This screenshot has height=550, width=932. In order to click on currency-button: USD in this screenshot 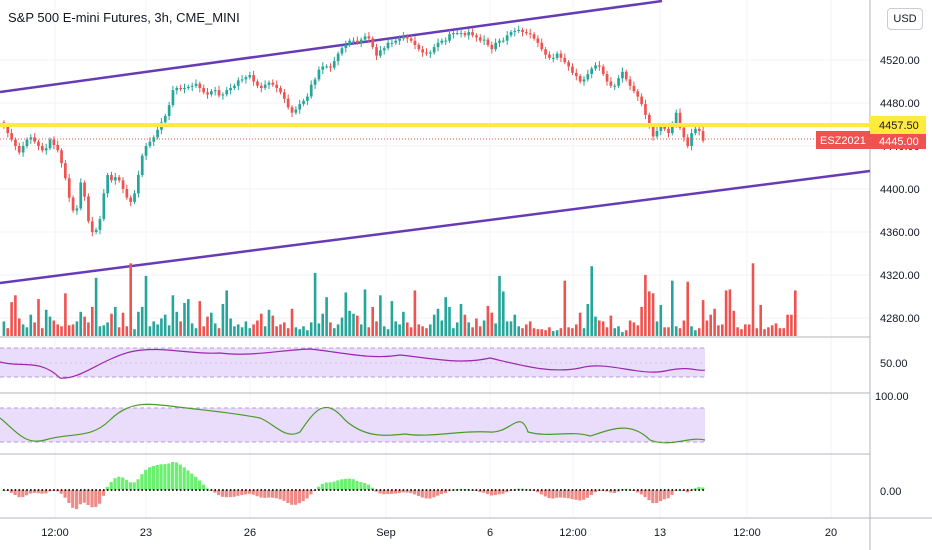, I will do `click(905, 19)`.